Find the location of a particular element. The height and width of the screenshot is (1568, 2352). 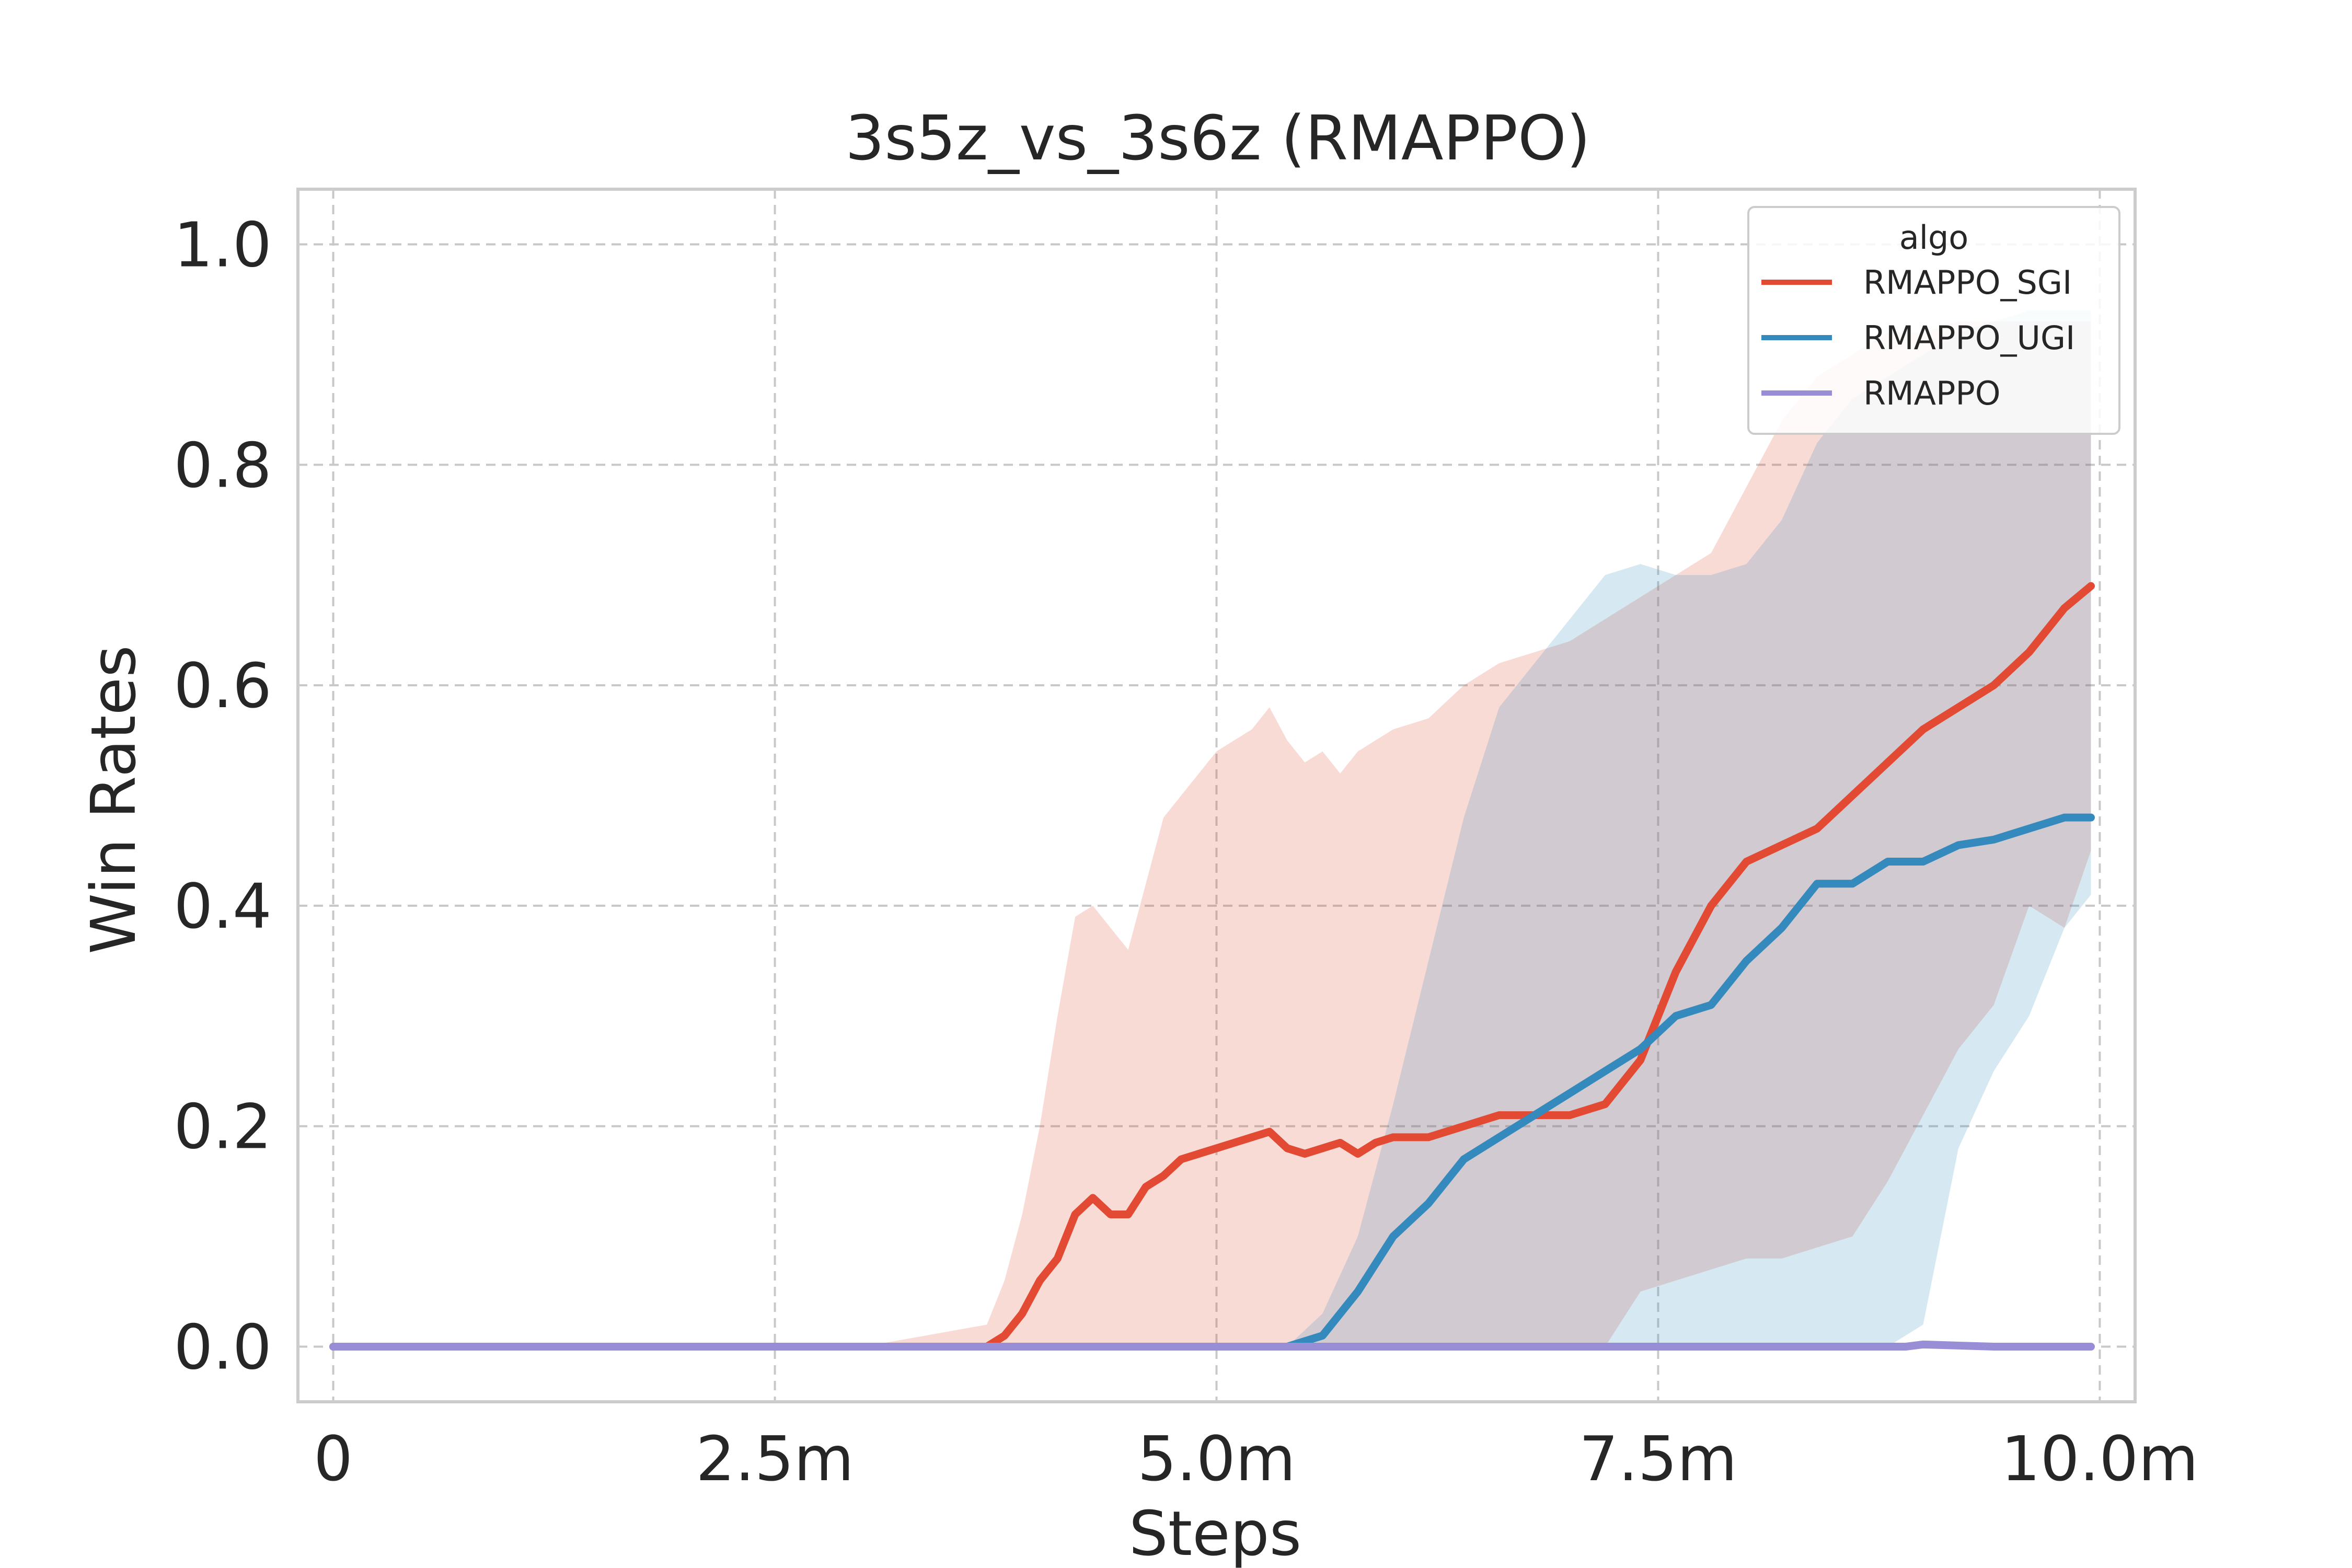

rmappo-line is located at coordinates (1212, 1345).